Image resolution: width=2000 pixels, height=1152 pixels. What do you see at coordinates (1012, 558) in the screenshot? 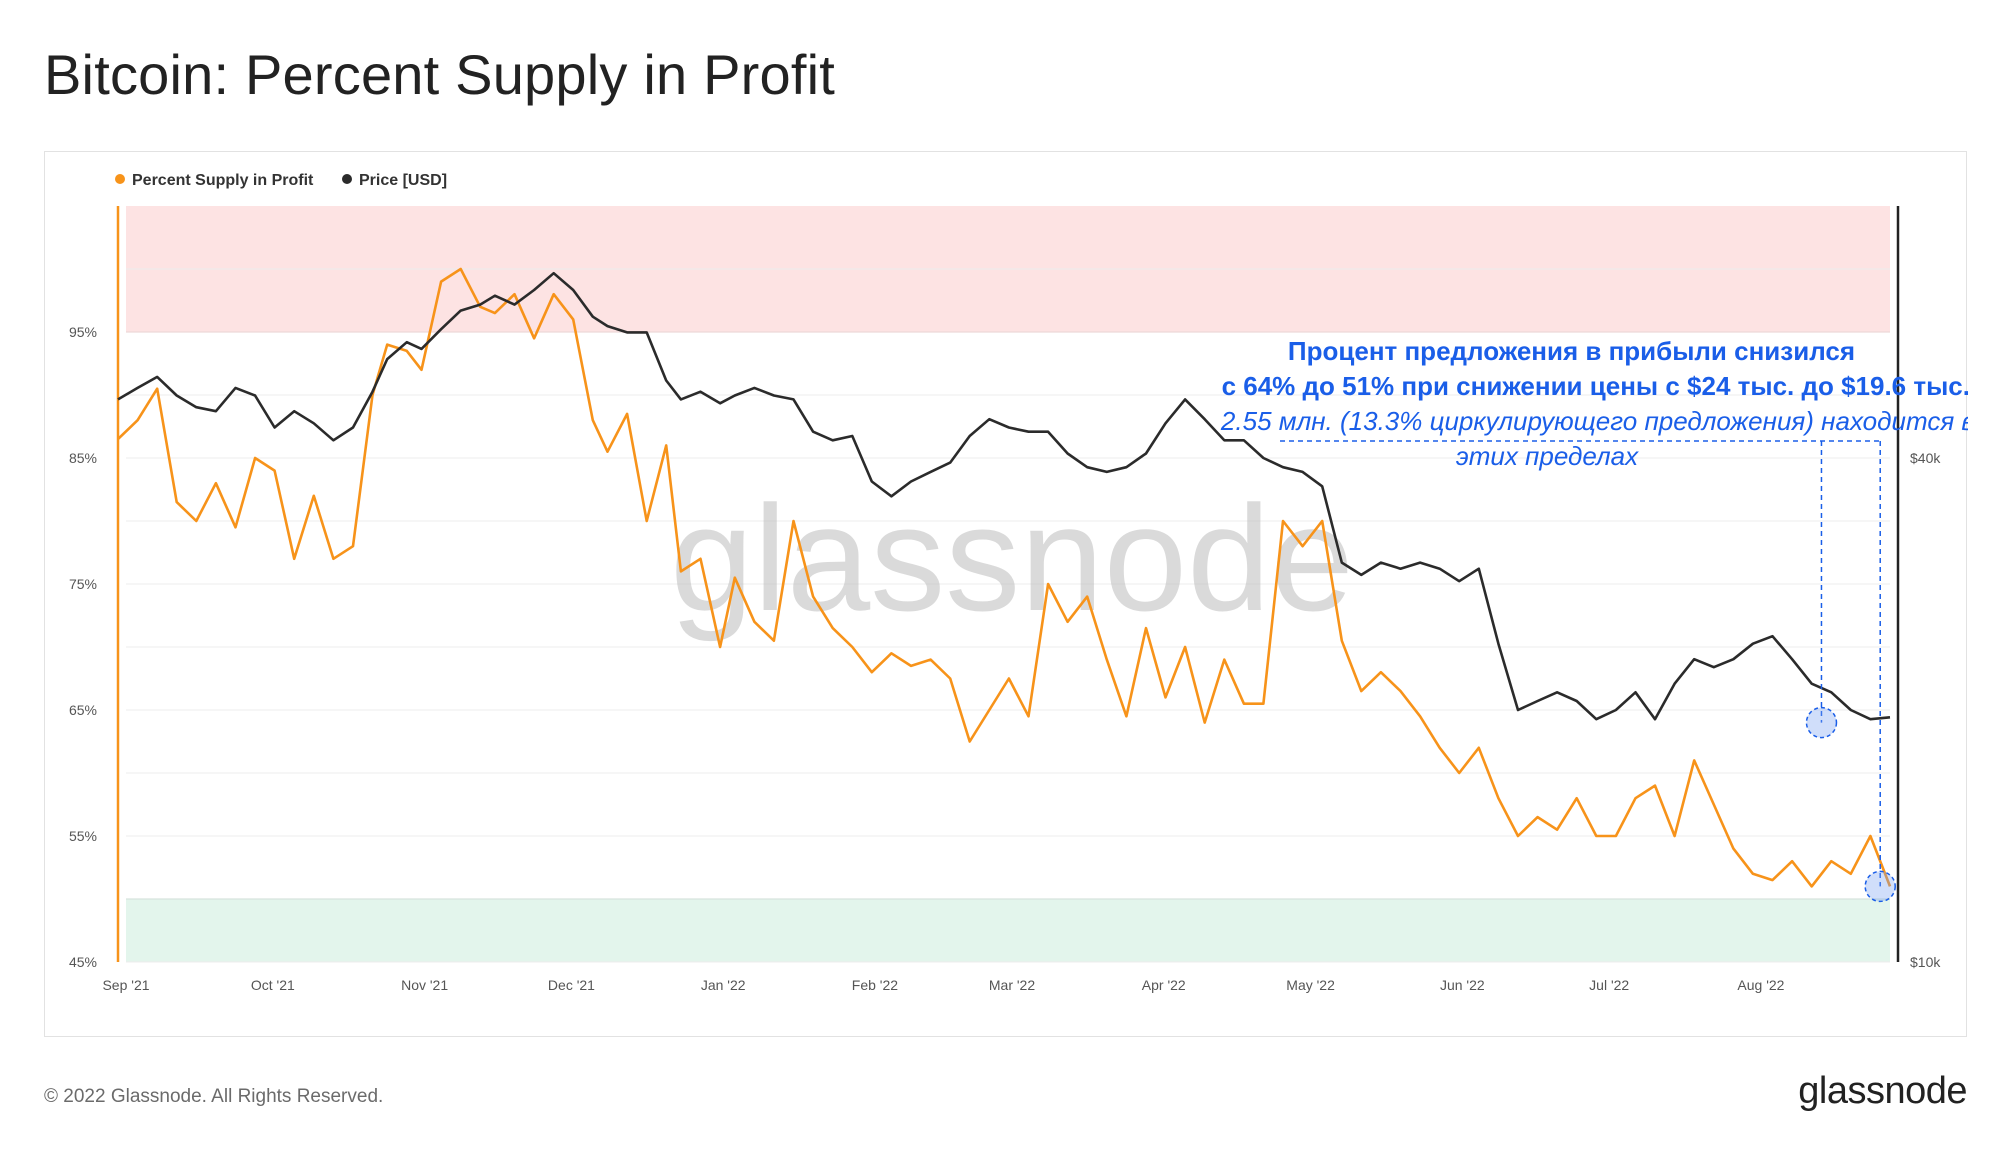
I see `watermark: glassnode` at bounding box center [1012, 558].